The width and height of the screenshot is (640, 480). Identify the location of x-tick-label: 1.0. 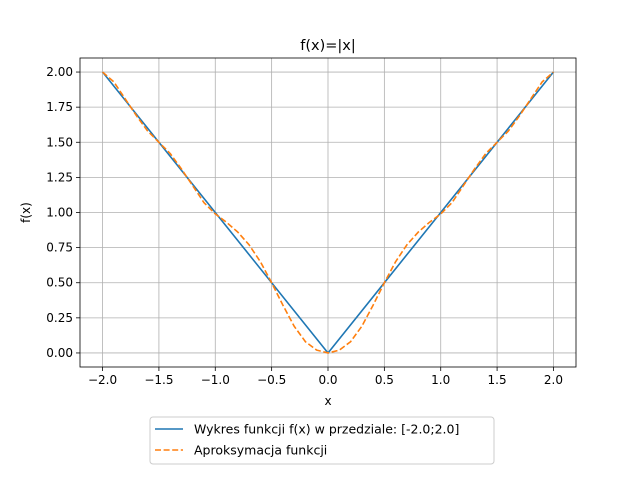
(440, 380).